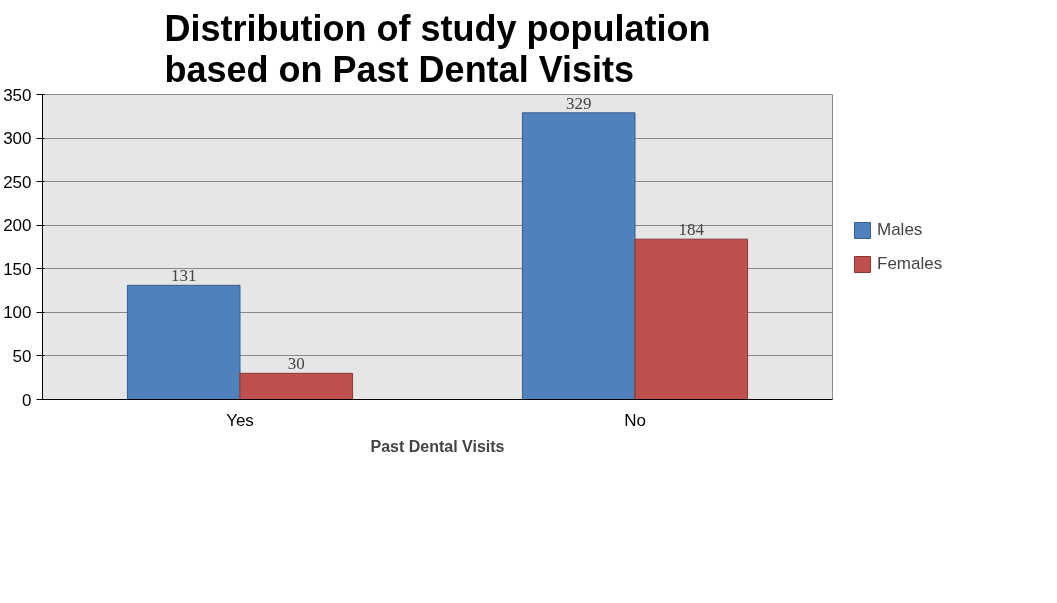 The image size is (1057, 603). What do you see at coordinates (17, 269) in the screenshot?
I see `y-tick-label: 150` at bounding box center [17, 269].